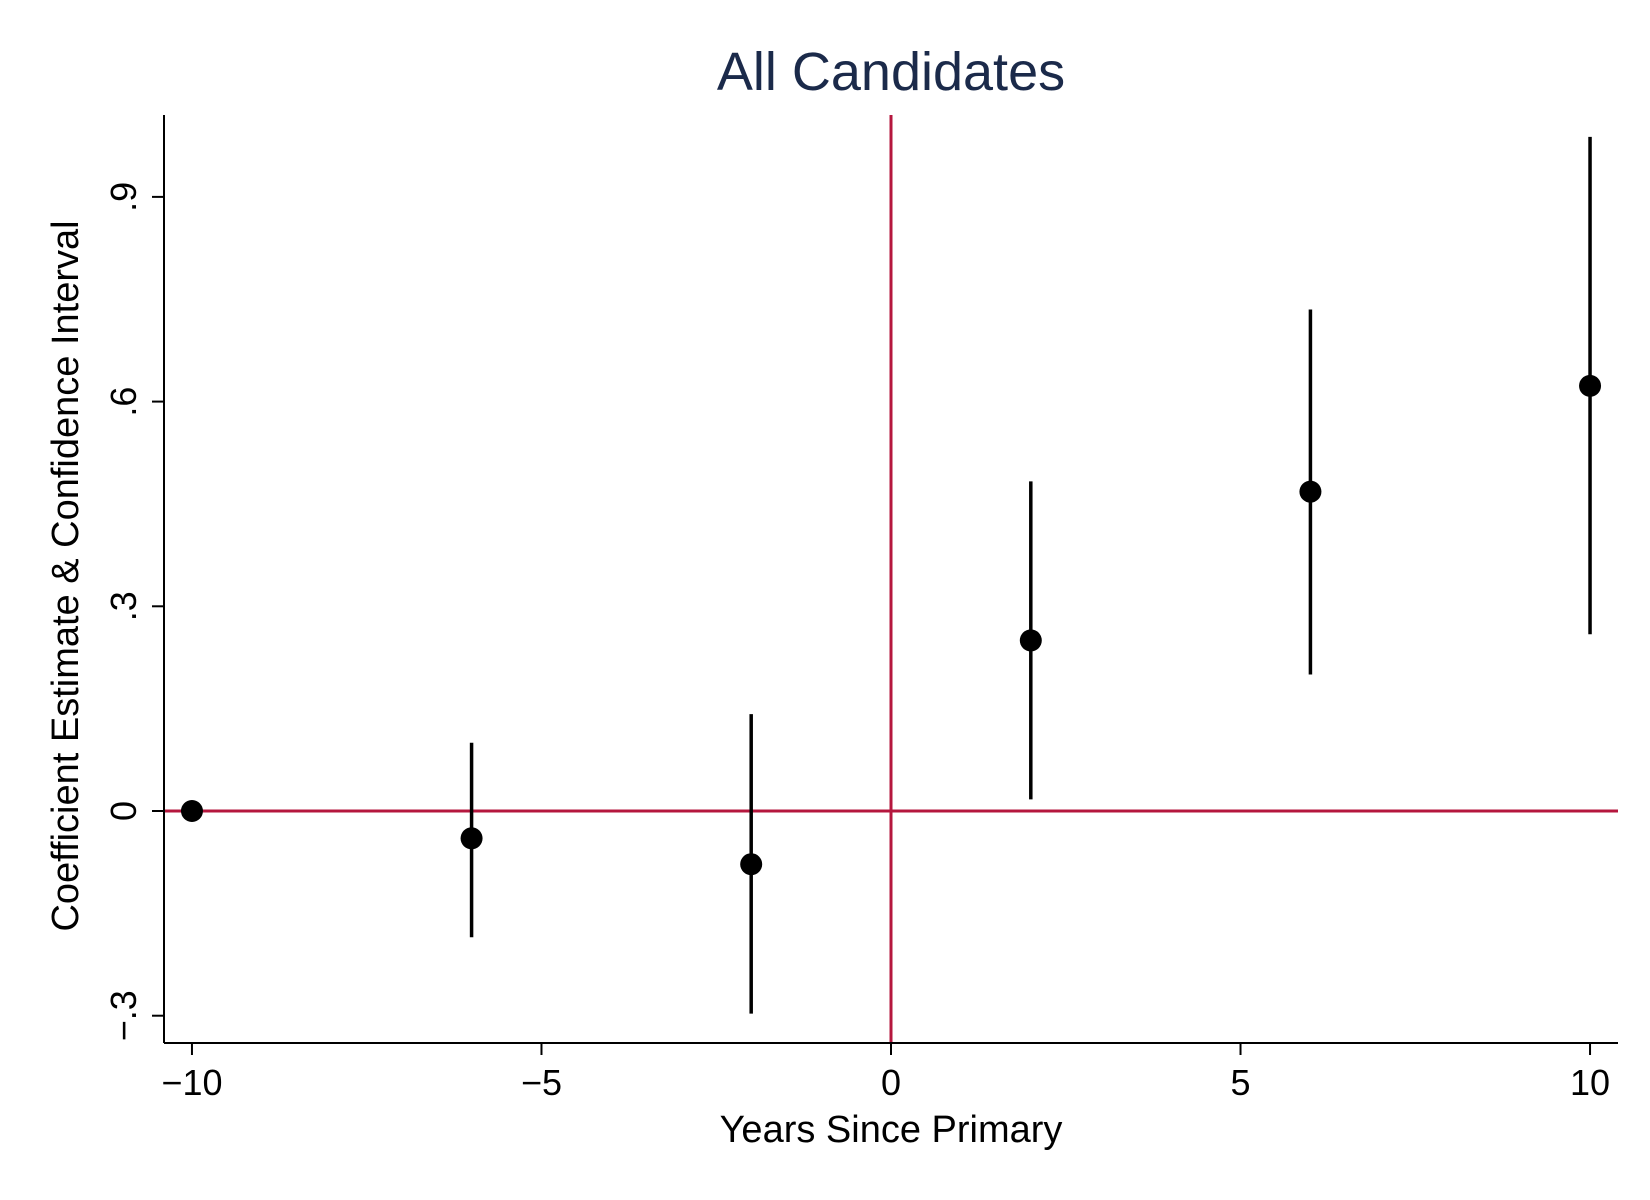  What do you see at coordinates (123, 1015) in the screenshot?
I see `y-tick-label: −.3` at bounding box center [123, 1015].